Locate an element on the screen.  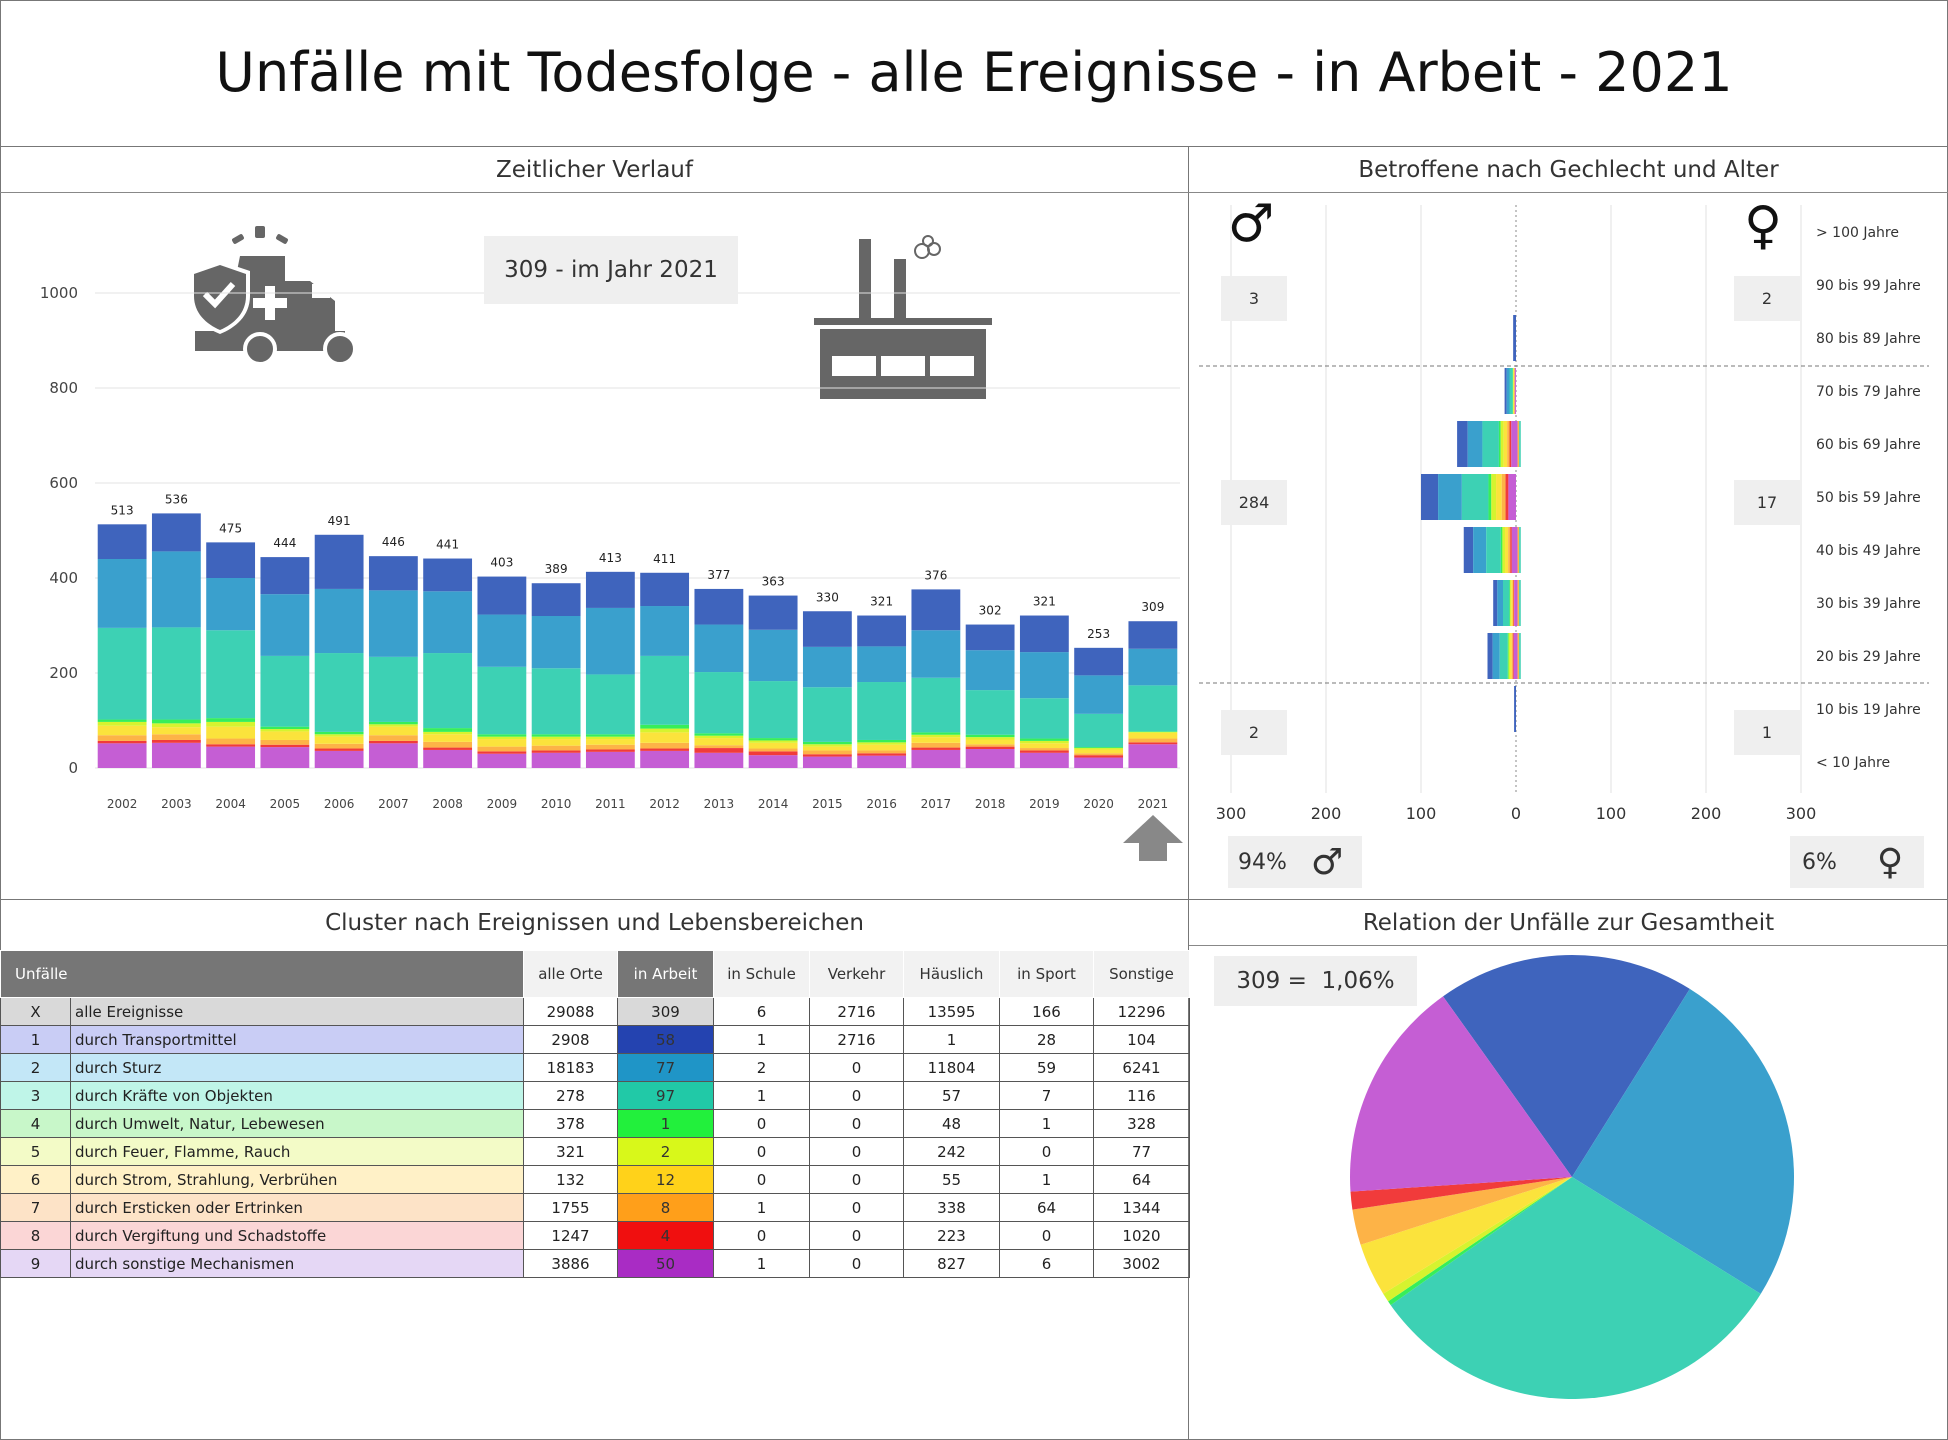
table-cell: 59 is located at coordinates (1046, 1067).